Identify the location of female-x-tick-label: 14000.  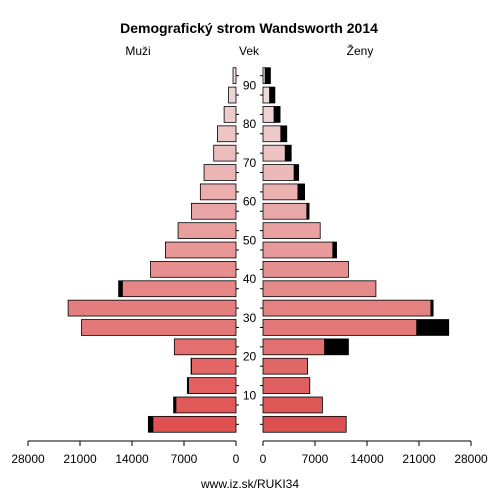
(367, 459).